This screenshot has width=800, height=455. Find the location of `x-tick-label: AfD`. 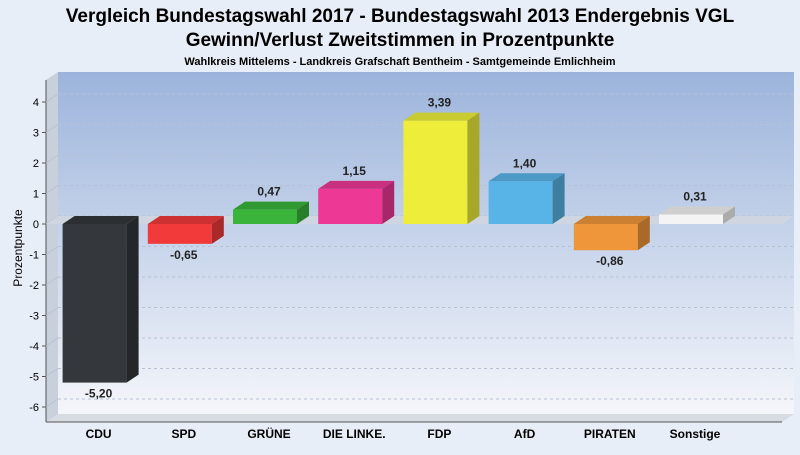

x-tick-label: AfD is located at coordinates (525, 434).